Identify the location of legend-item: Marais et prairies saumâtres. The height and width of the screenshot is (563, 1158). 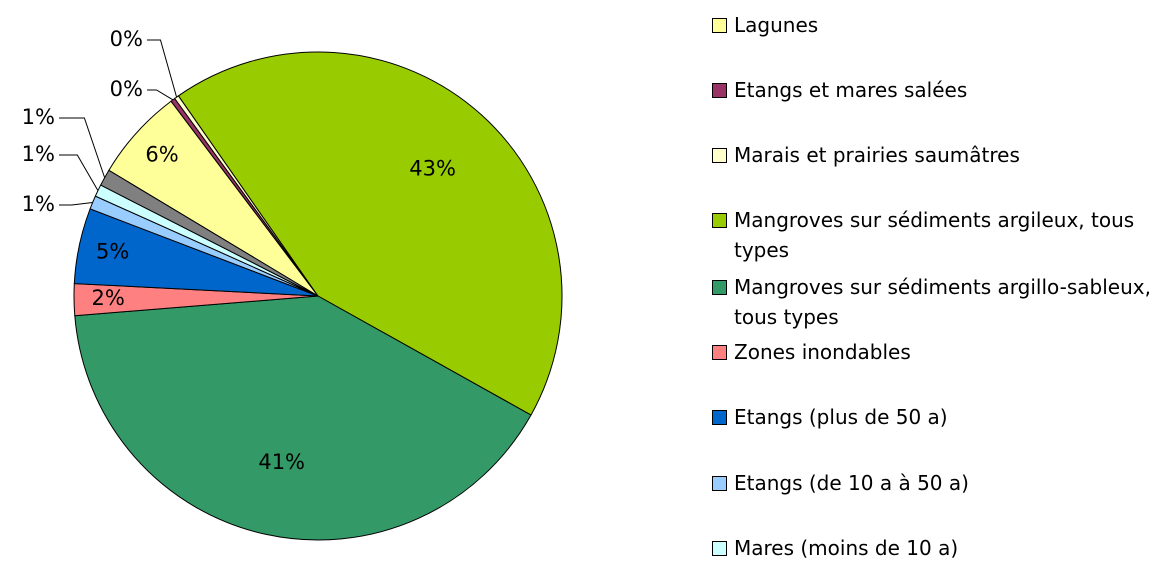
(935, 155).